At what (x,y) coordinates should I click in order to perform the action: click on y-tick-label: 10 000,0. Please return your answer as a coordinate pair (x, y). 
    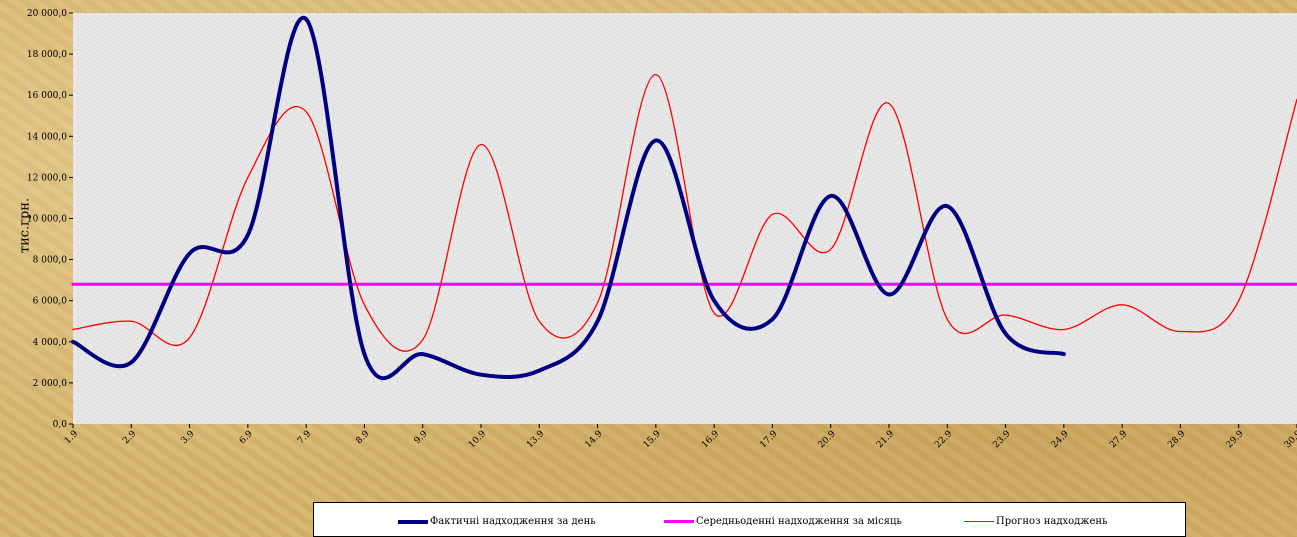
    Looking at the image, I should click on (47, 220).